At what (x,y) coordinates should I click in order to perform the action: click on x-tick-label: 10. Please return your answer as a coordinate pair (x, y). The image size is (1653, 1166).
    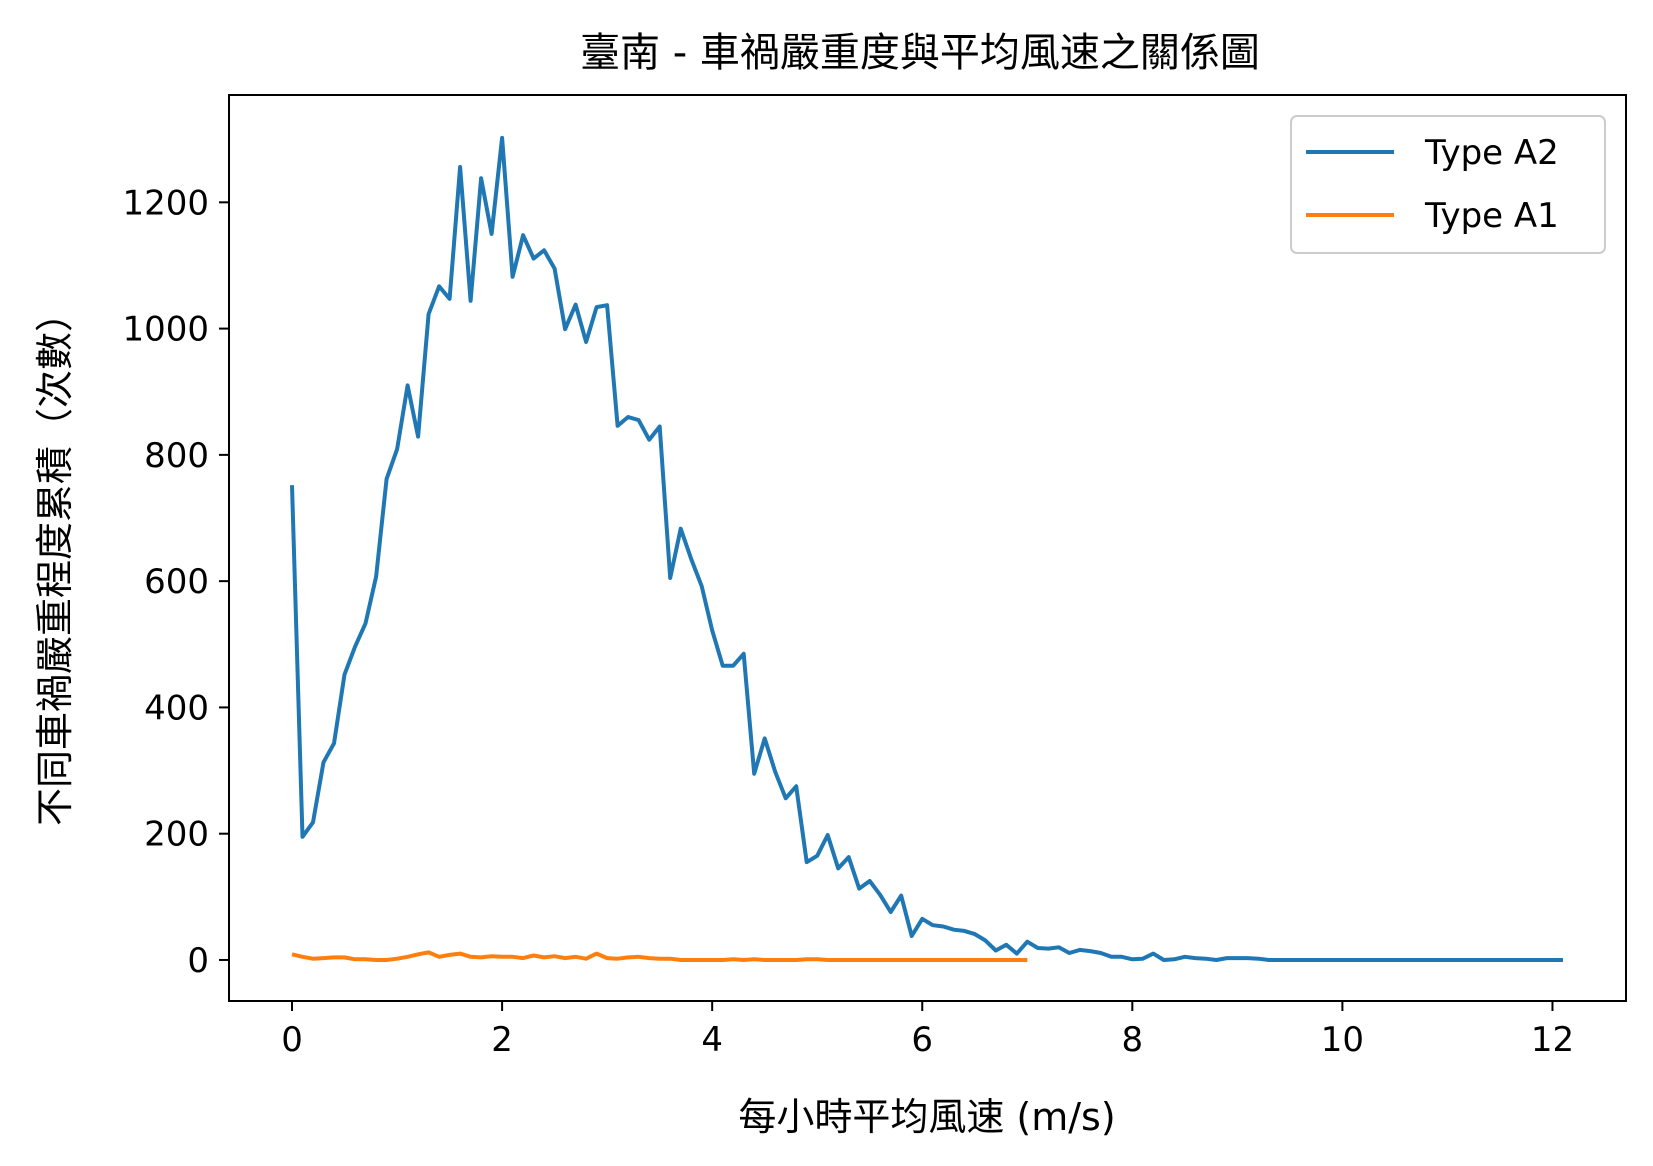
    Looking at the image, I should click on (1342, 1040).